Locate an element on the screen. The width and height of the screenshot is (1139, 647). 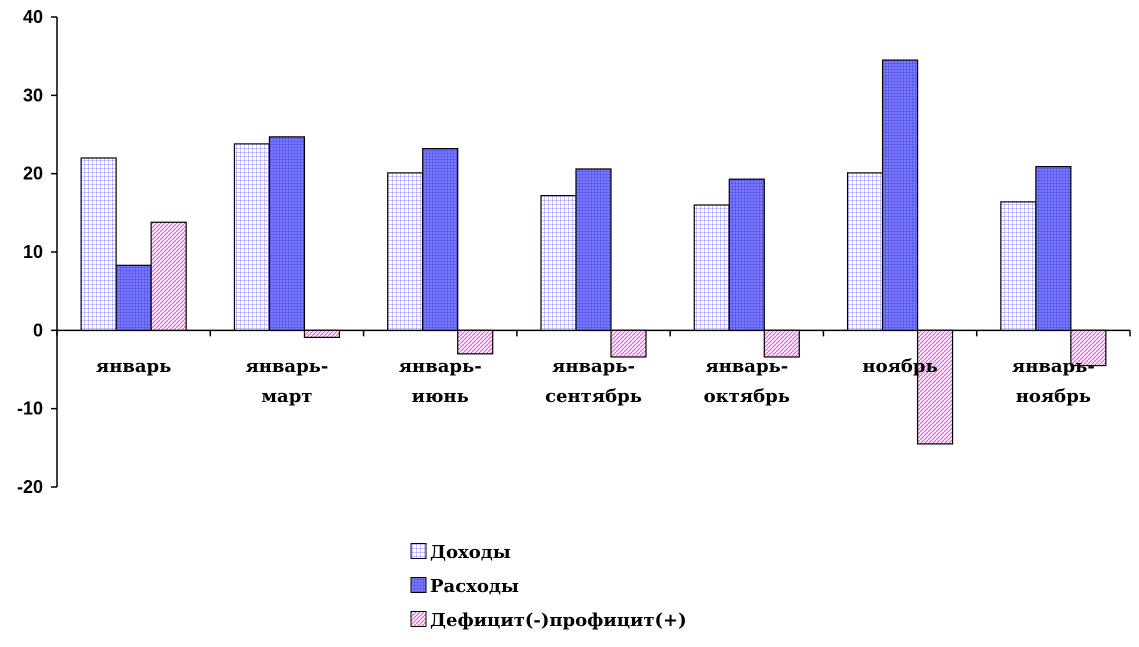
x-tick-label: январь is located at coordinates (133, 366).